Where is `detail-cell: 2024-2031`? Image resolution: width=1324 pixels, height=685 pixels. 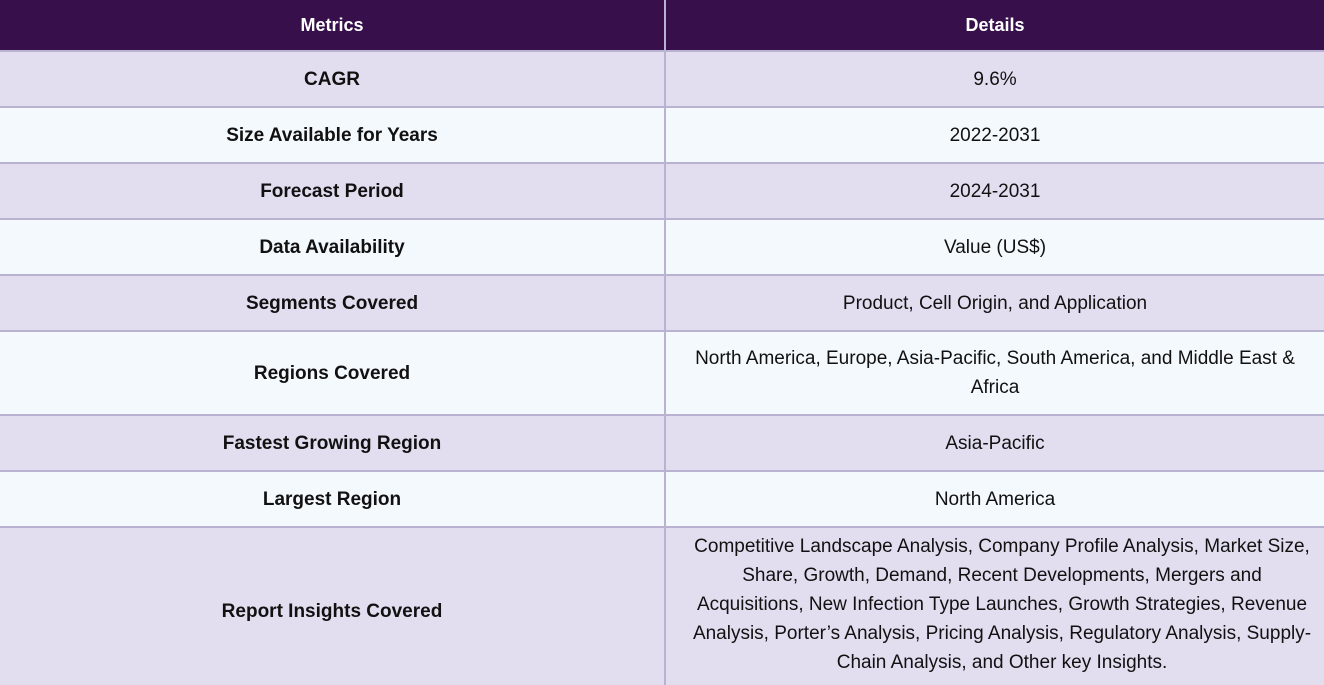
detail-cell: 2024-2031 is located at coordinates (994, 191).